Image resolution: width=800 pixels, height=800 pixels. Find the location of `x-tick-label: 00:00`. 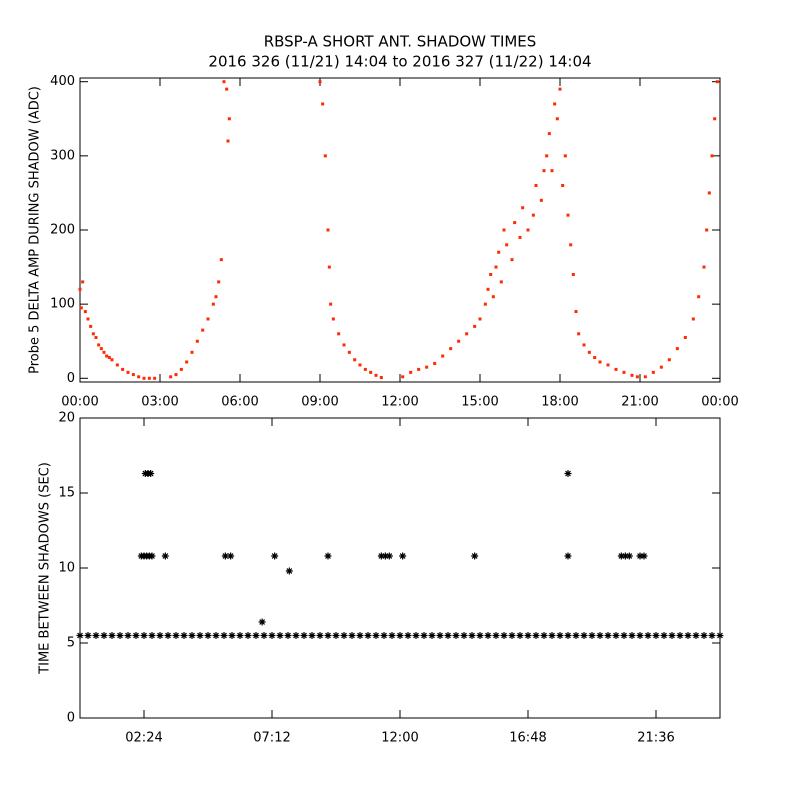

x-tick-label: 00:00 is located at coordinates (79, 402).